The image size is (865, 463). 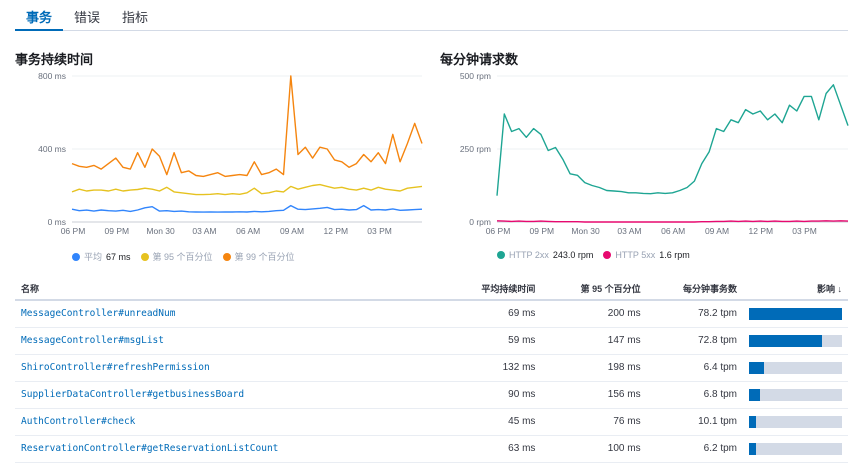 I want to click on p95-duration: 100 ms, so click(x=594, y=449).